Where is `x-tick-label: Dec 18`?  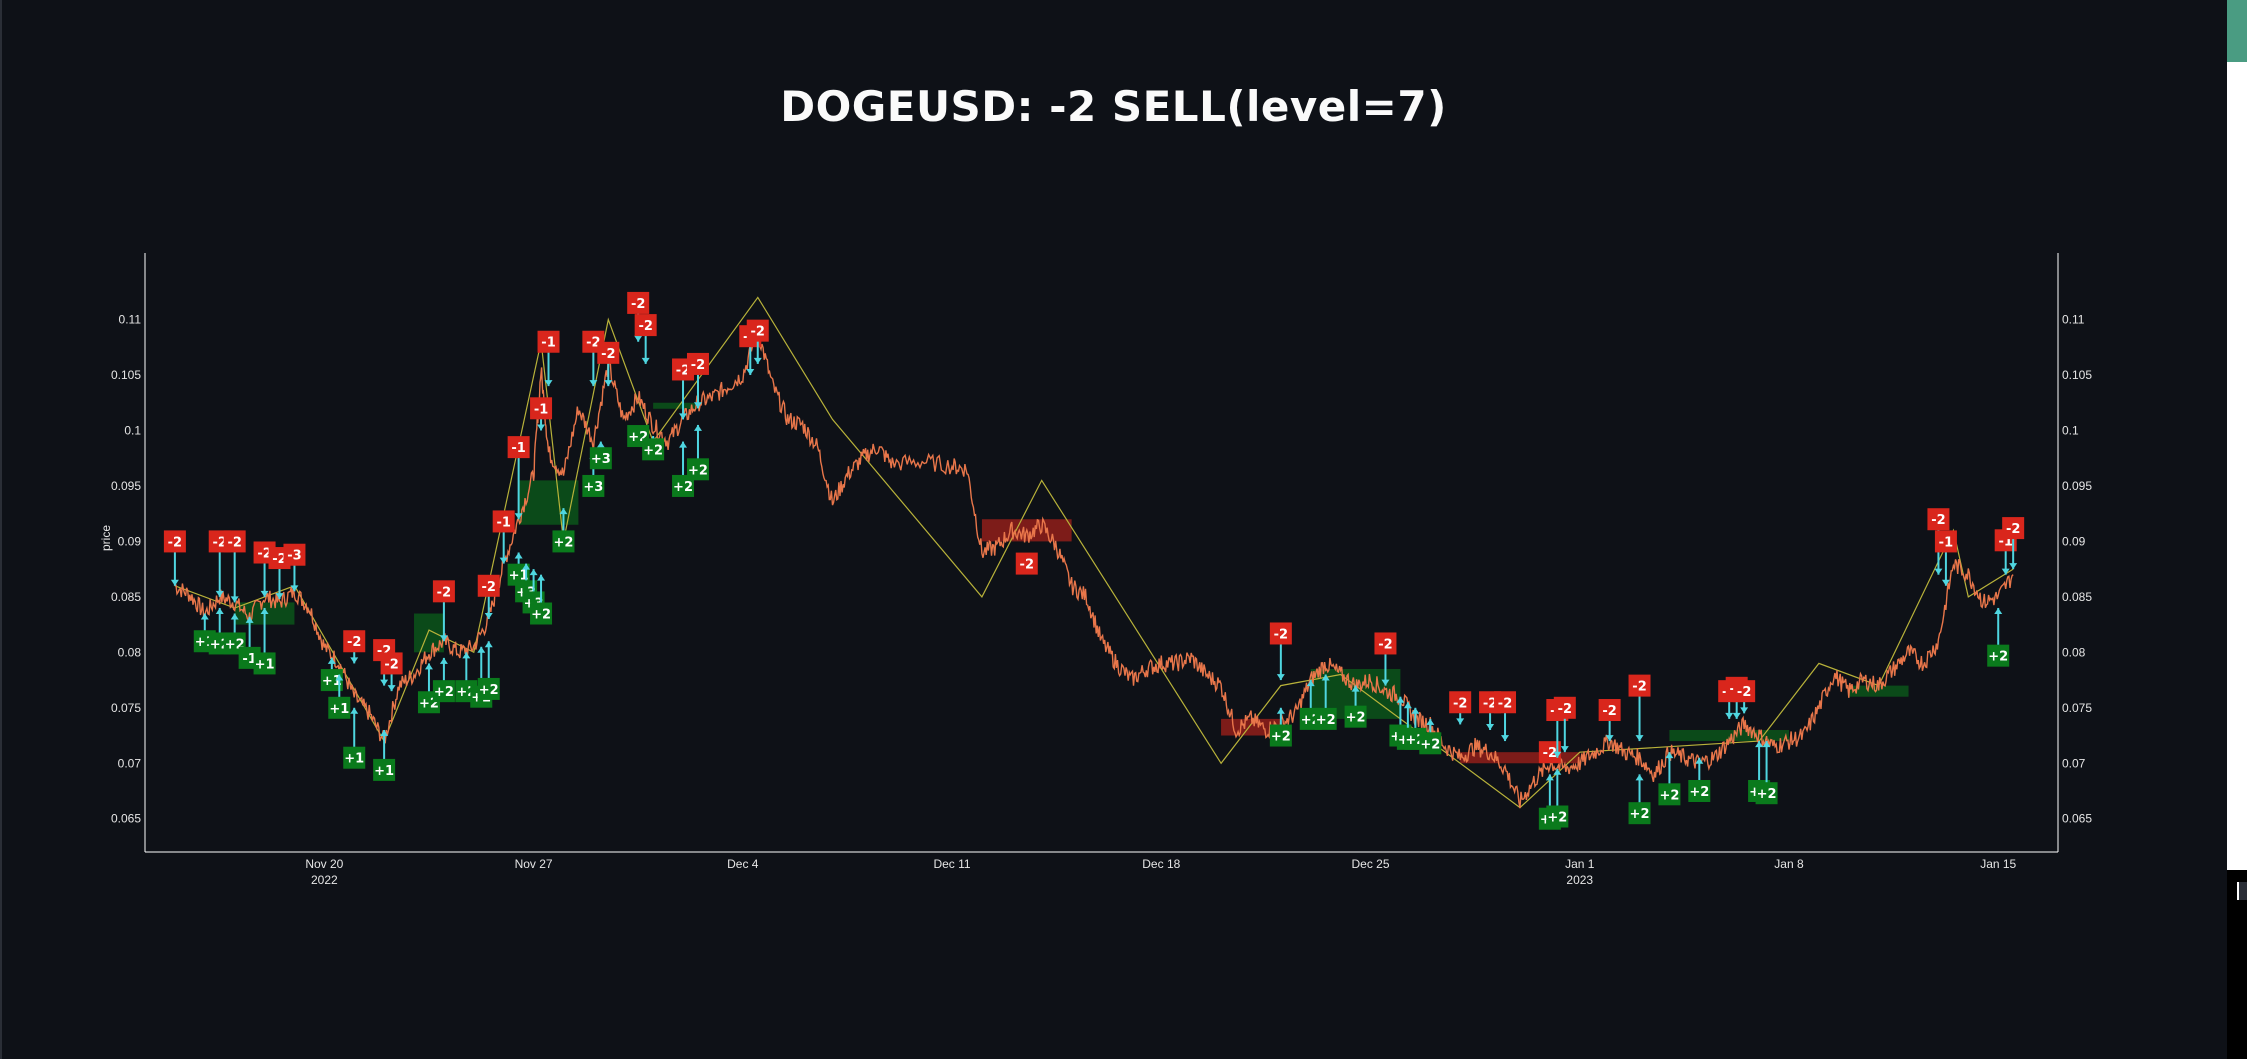
x-tick-label: Dec 18 is located at coordinates (1161, 864).